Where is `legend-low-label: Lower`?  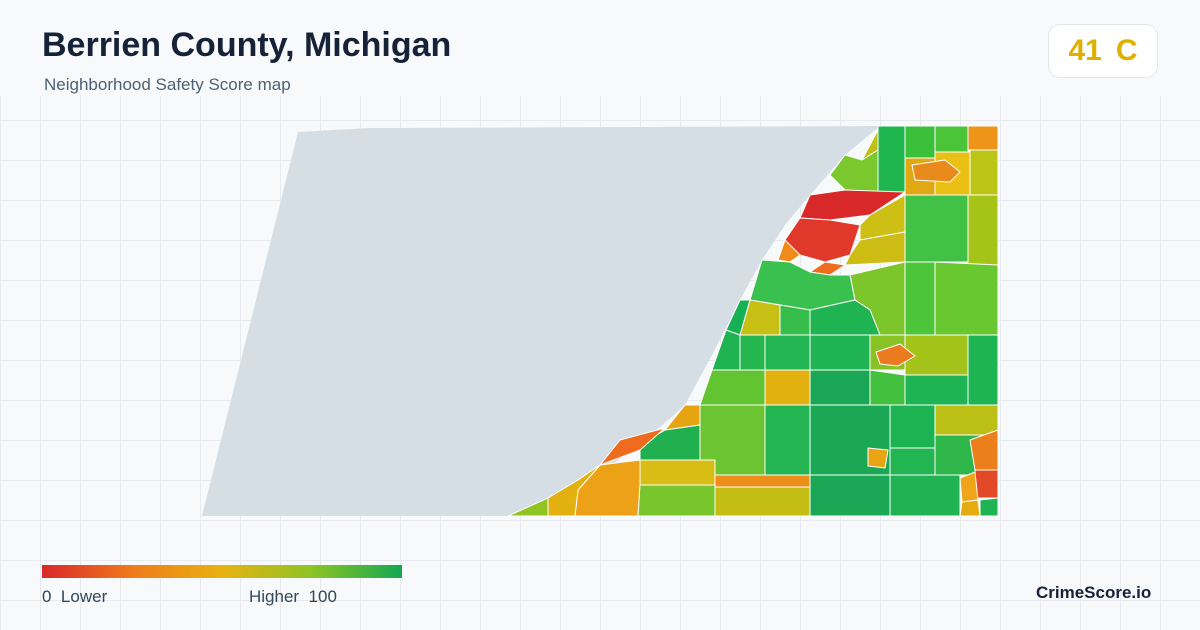
legend-low-label: Lower is located at coordinates (84, 596).